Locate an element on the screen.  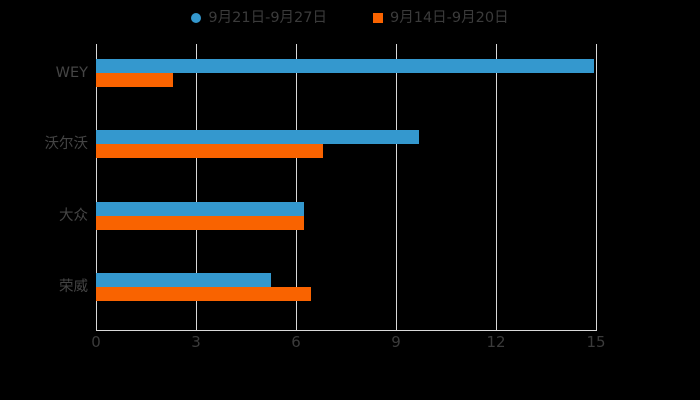
x-tick-label-3: 3 is located at coordinates (196, 342).